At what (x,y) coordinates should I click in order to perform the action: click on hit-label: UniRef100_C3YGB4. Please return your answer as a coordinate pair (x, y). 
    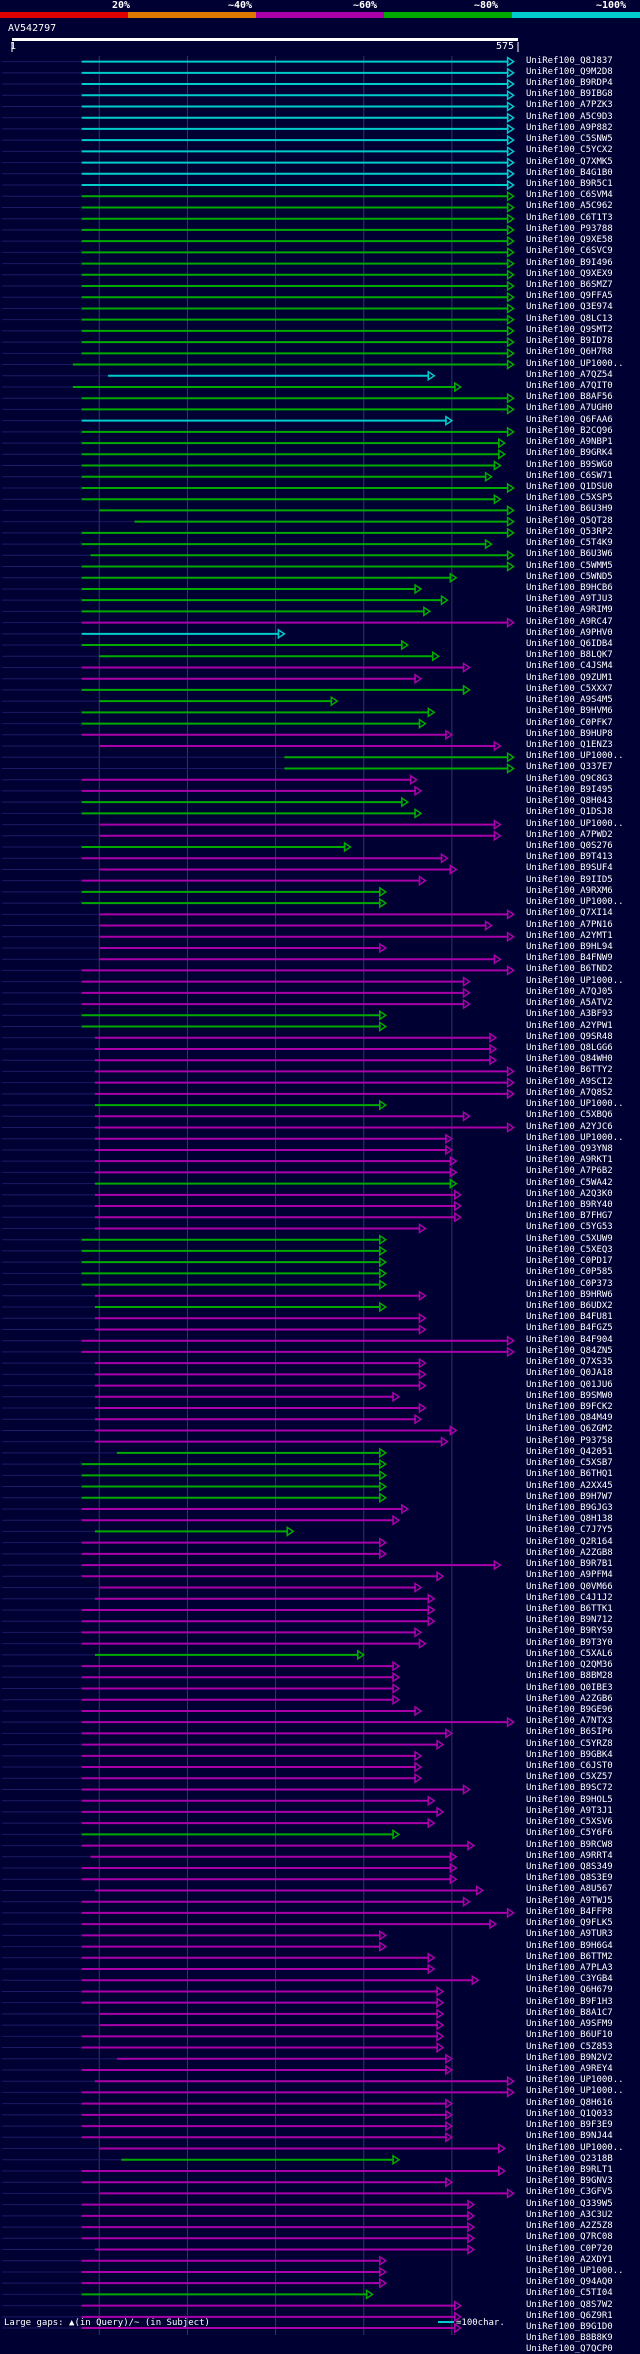
    Looking at the image, I should click on (569, 1979).